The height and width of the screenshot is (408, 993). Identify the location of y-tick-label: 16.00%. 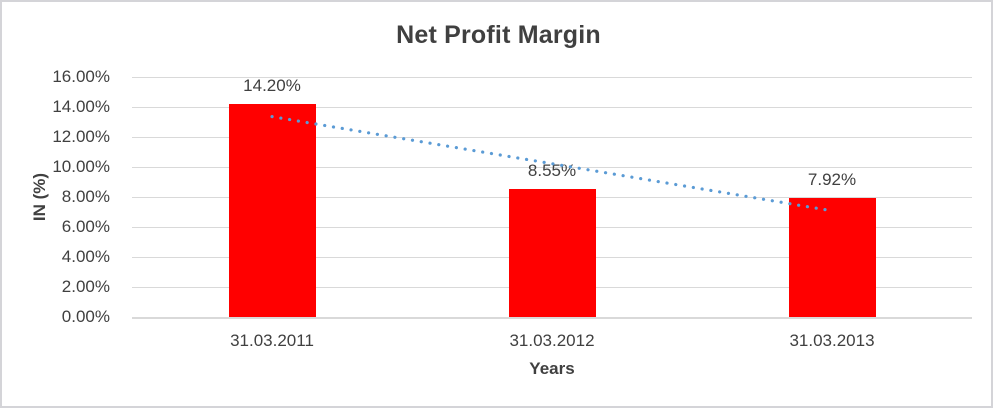
(81, 76).